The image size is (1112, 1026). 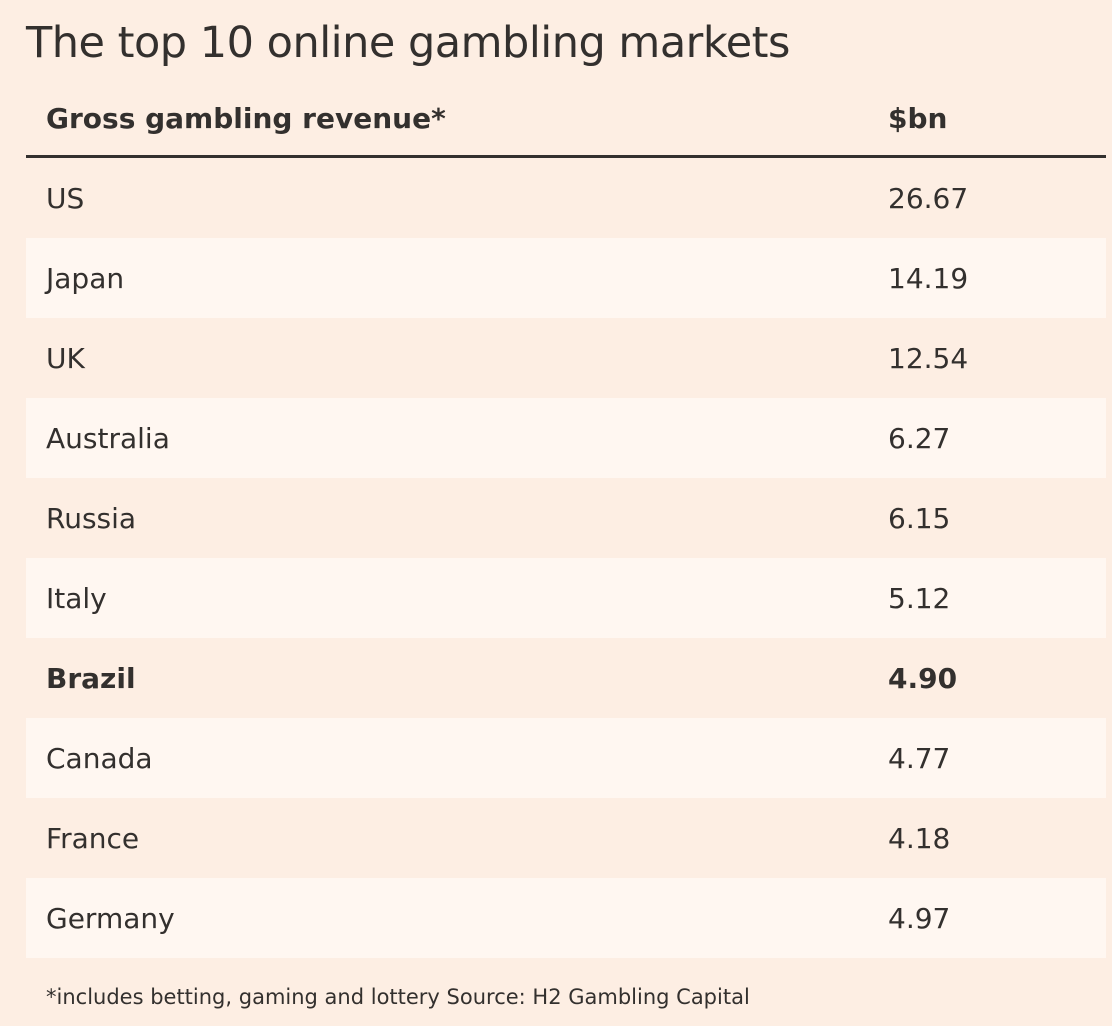 What do you see at coordinates (566, 918) in the screenshot?
I see `table-row: Germany 4.97` at bounding box center [566, 918].